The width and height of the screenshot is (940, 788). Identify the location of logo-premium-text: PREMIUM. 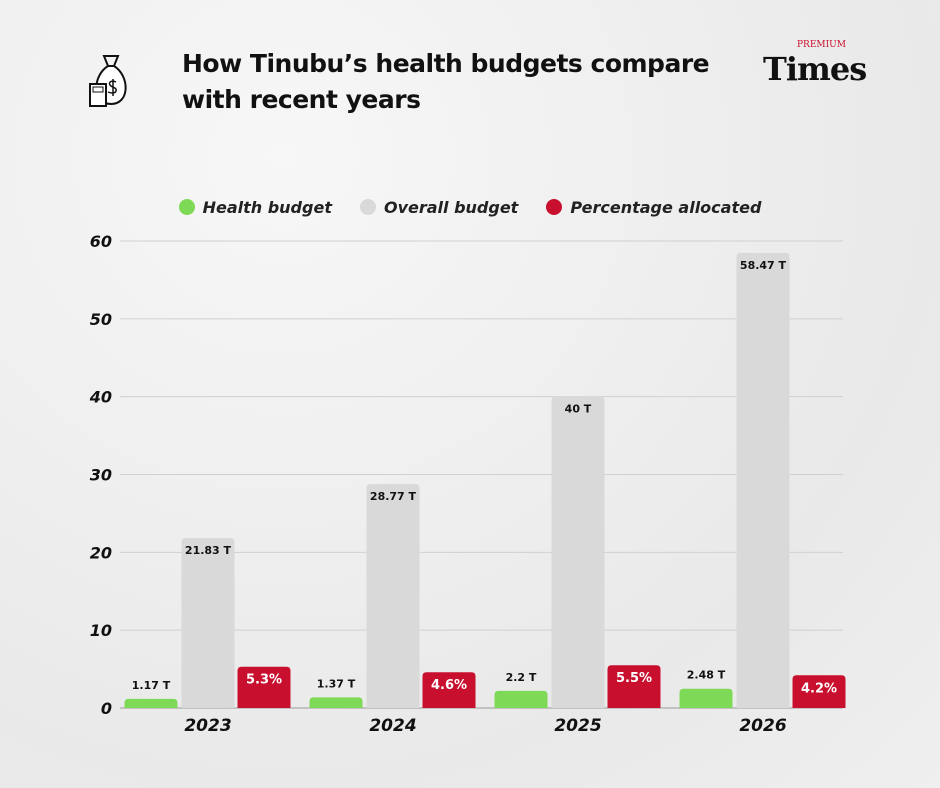
(821, 45).